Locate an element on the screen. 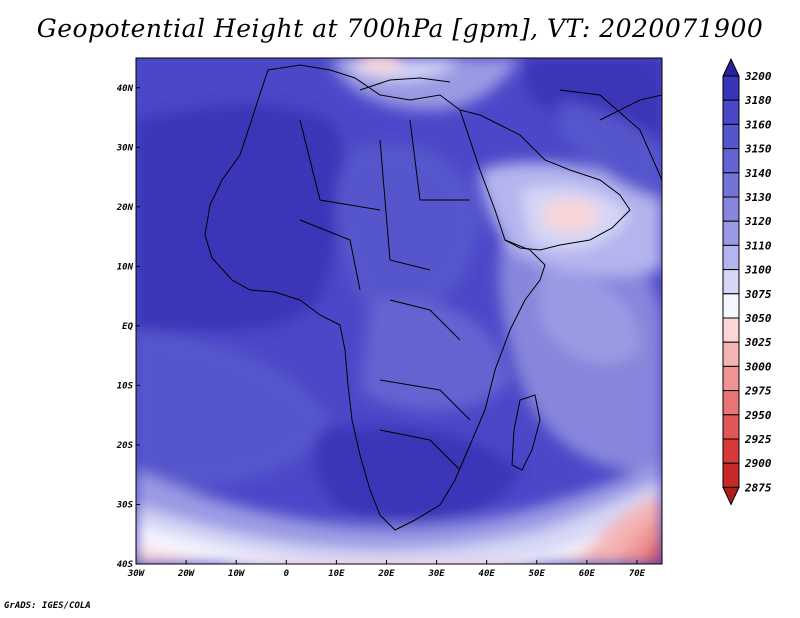 This screenshot has height=618, width=800. colorbar-label: 3130 is located at coordinates (758, 197).